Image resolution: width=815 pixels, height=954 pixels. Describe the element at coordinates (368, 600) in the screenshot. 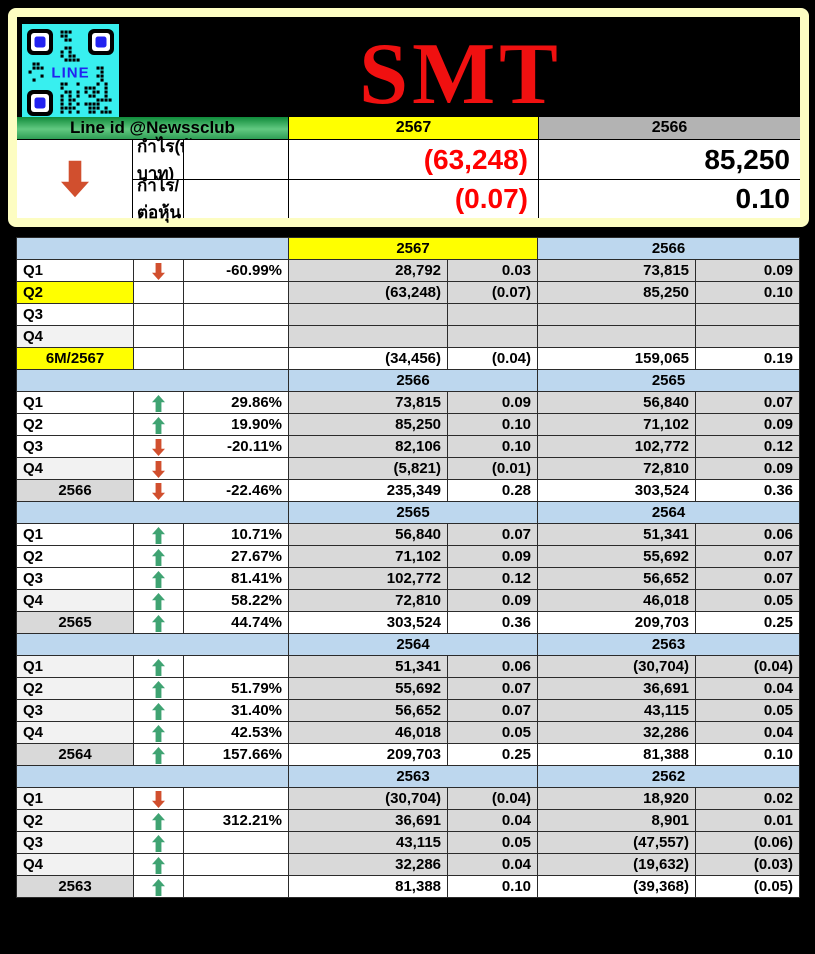

I see `profit-left-cell: 72,810` at that location.